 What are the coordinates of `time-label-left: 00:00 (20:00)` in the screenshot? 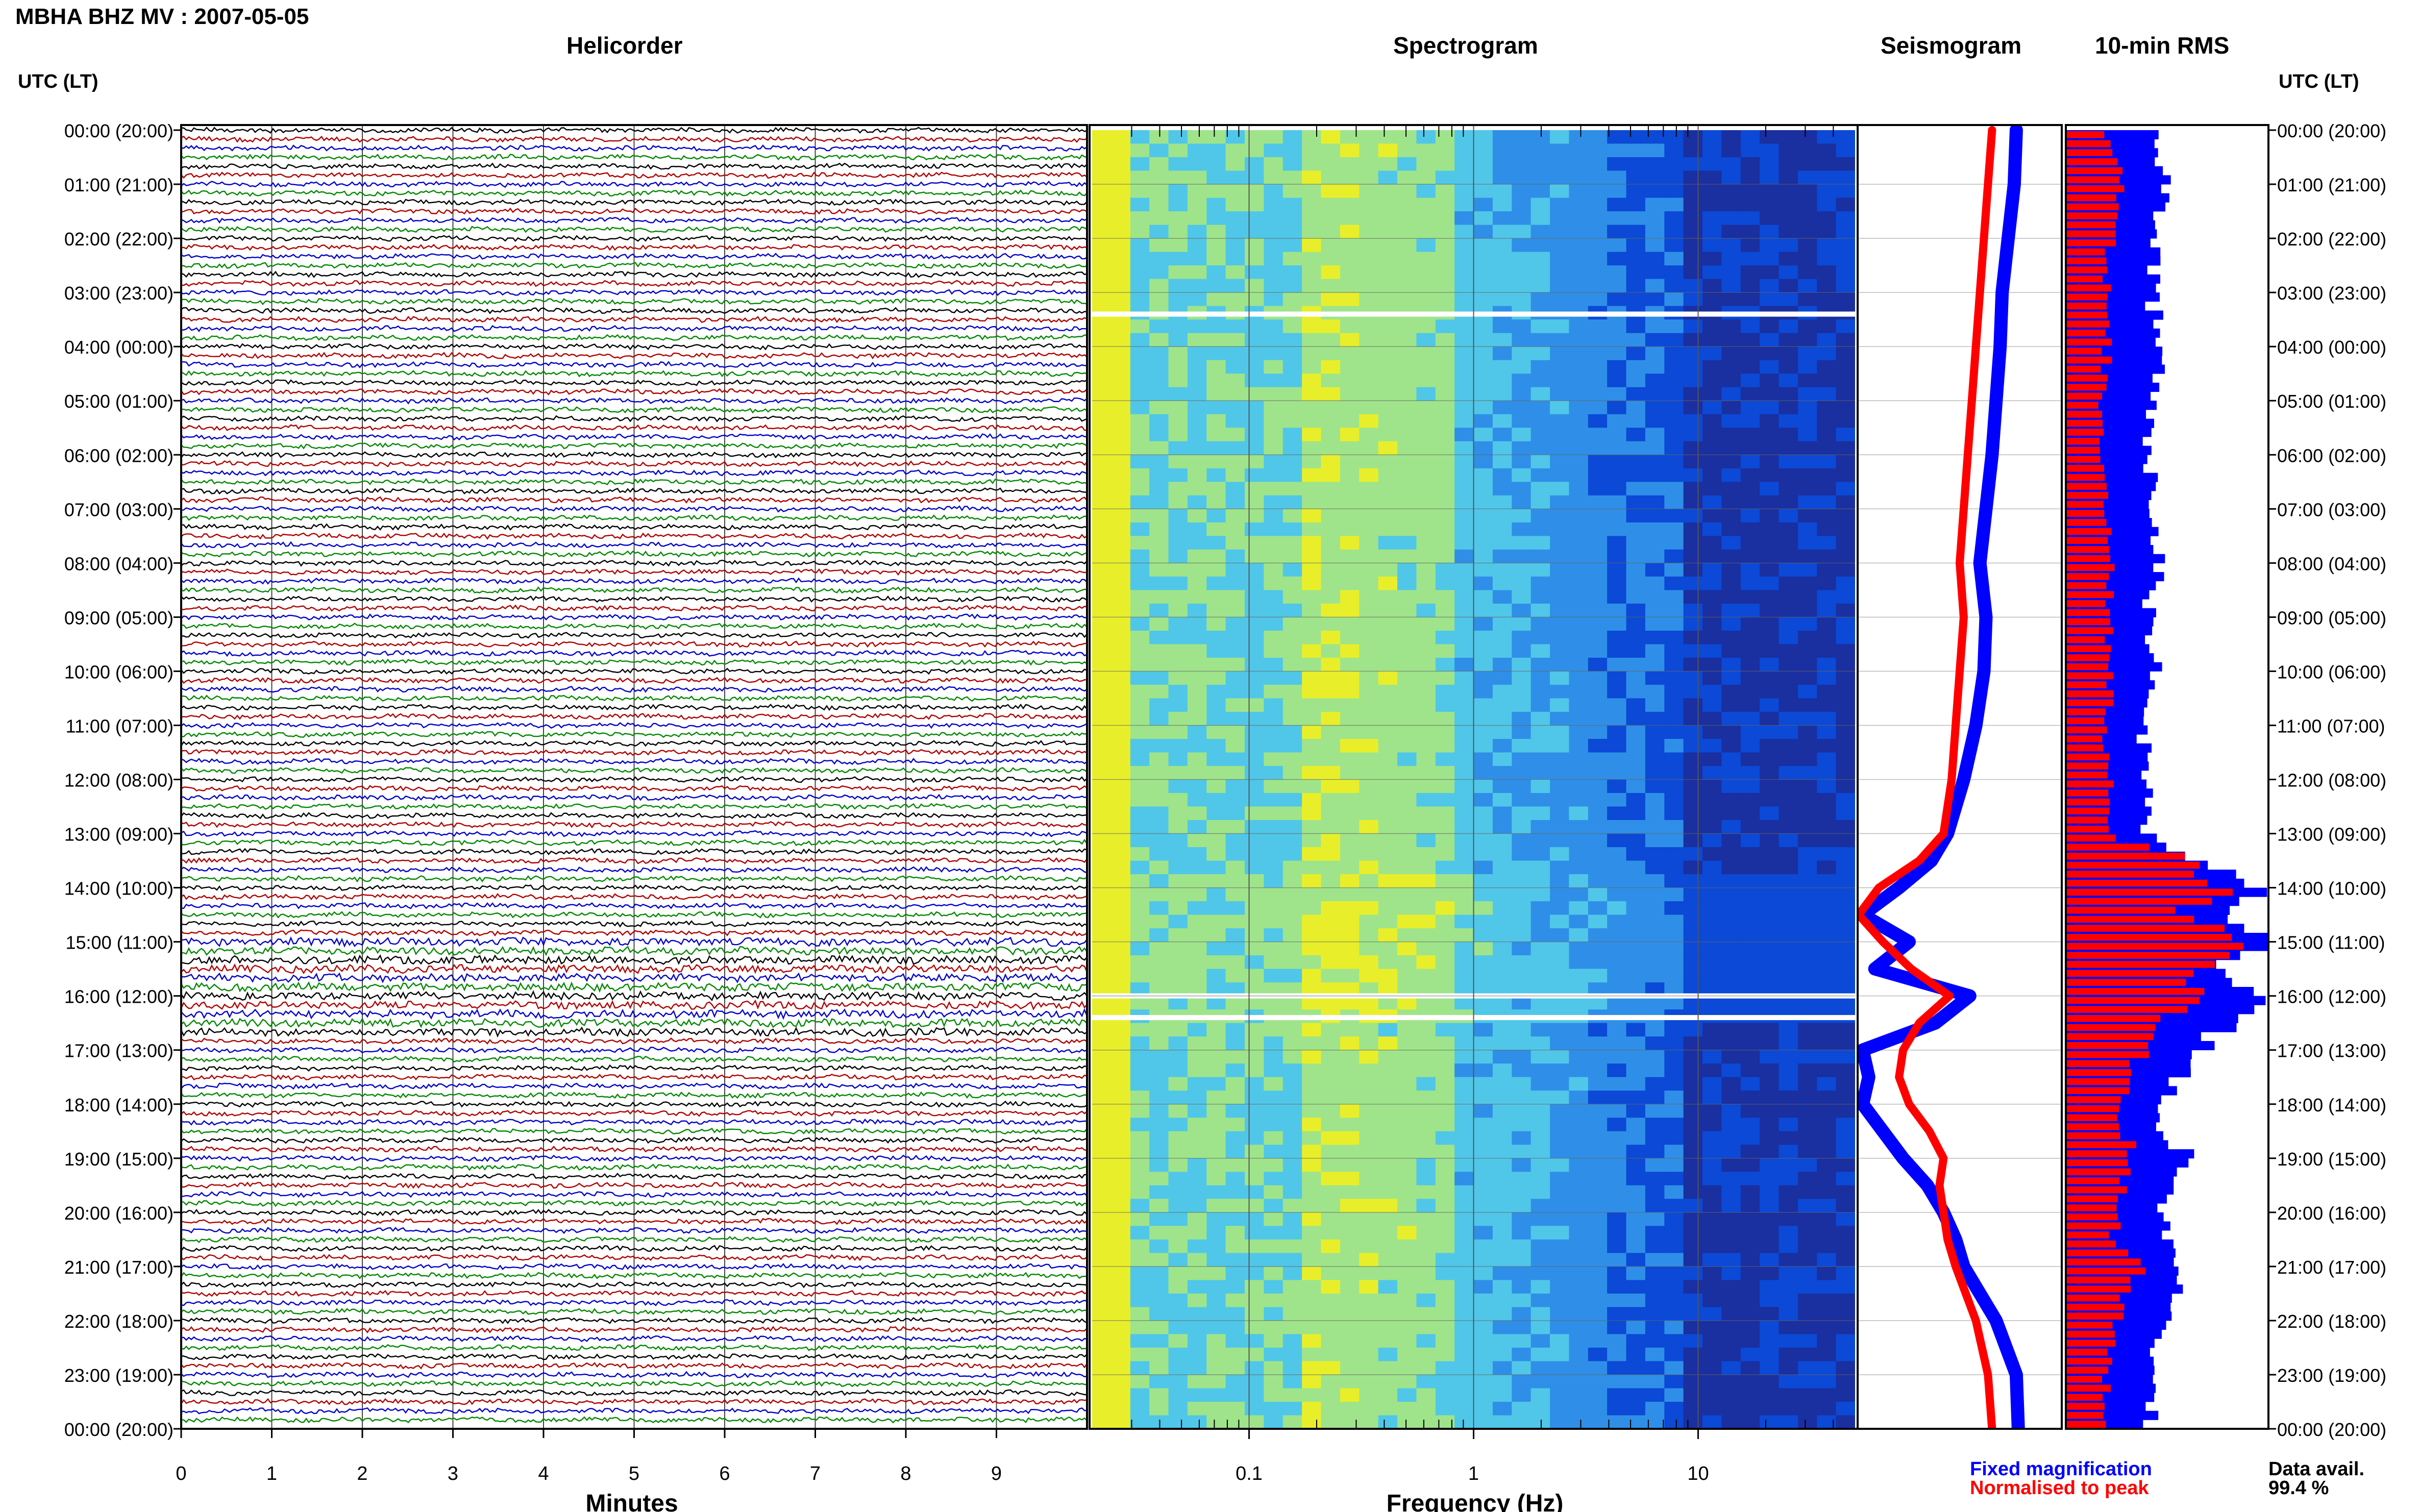 It's located at (119, 130).